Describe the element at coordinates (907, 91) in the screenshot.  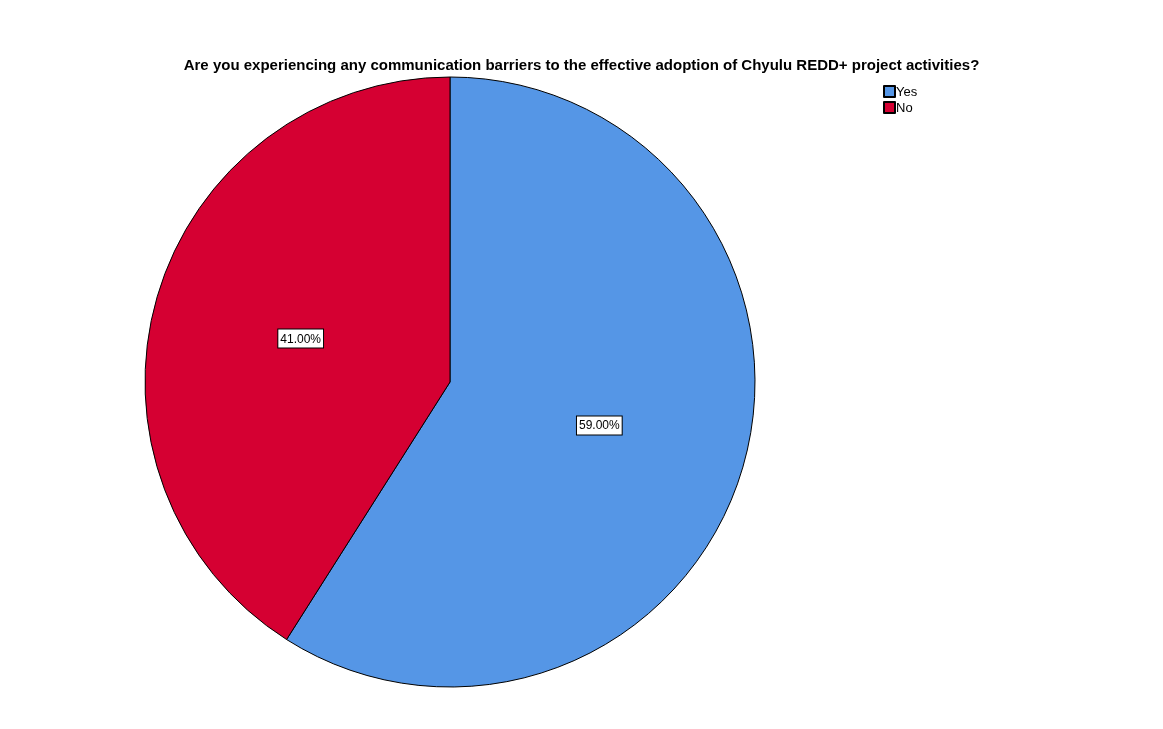
I see `legend-label: Yes` at that location.